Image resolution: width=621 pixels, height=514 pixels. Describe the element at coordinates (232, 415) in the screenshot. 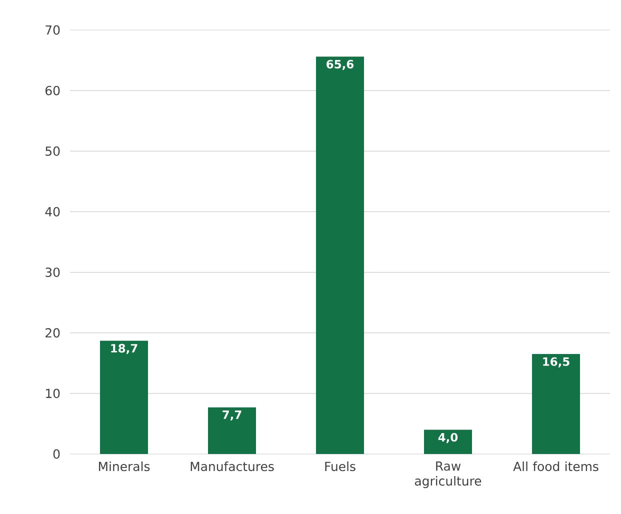

I see `data-label: 7,7` at that location.